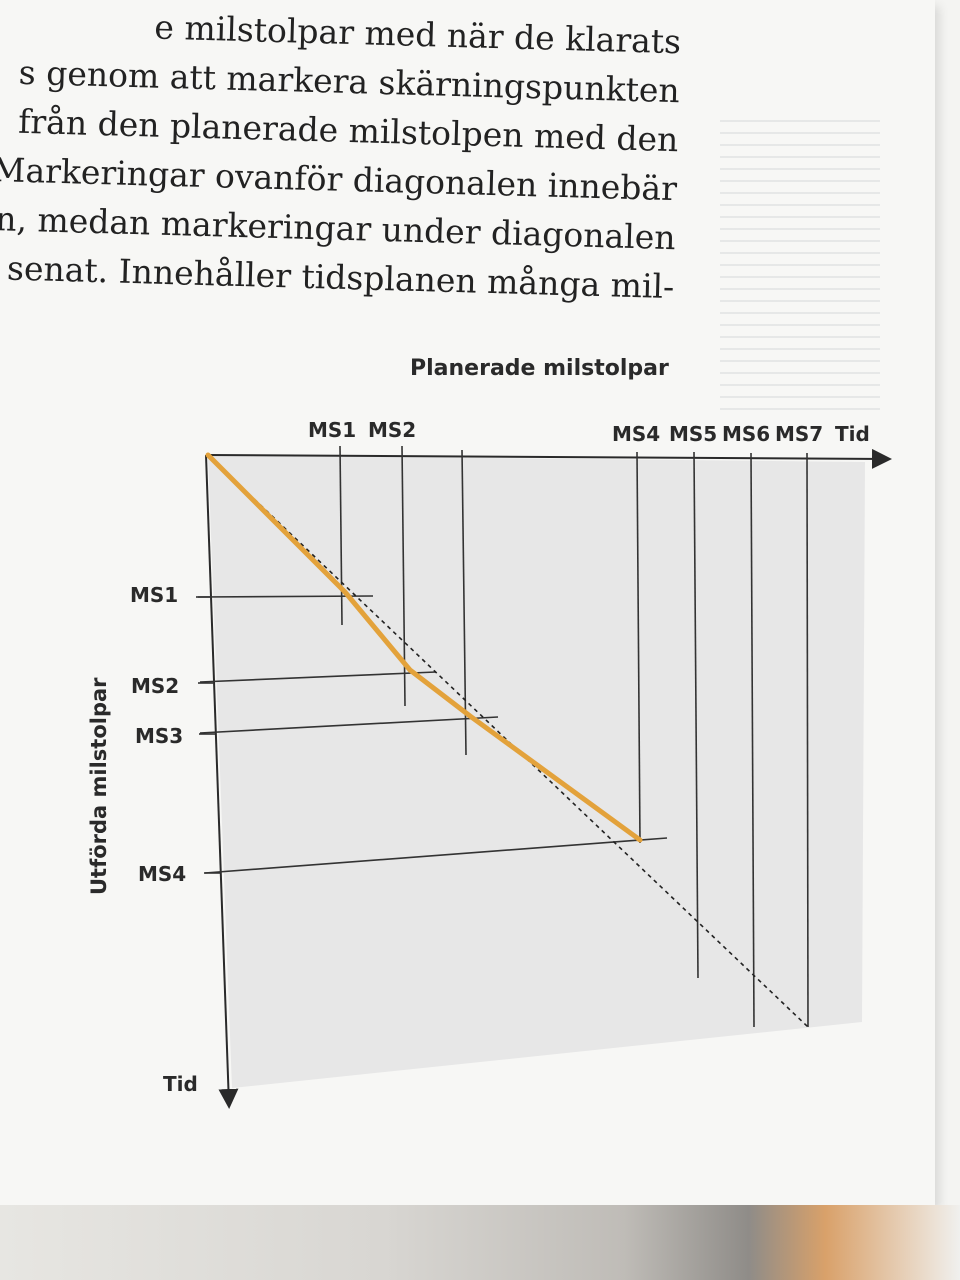 The image size is (960, 1280). Describe the element at coordinates (693, 434) in the screenshot. I see `top-label-ms5: MS5` at that location.